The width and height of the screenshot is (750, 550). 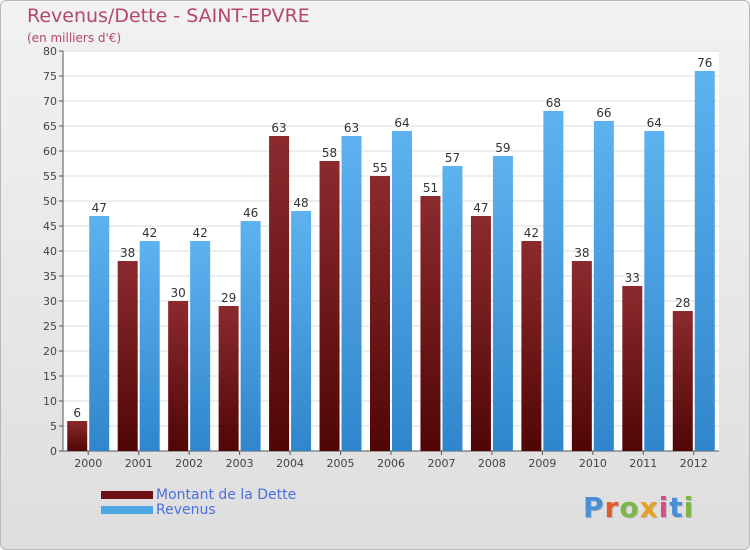 I want to click on y-tick-label: 60, so click(x=50, y=151).